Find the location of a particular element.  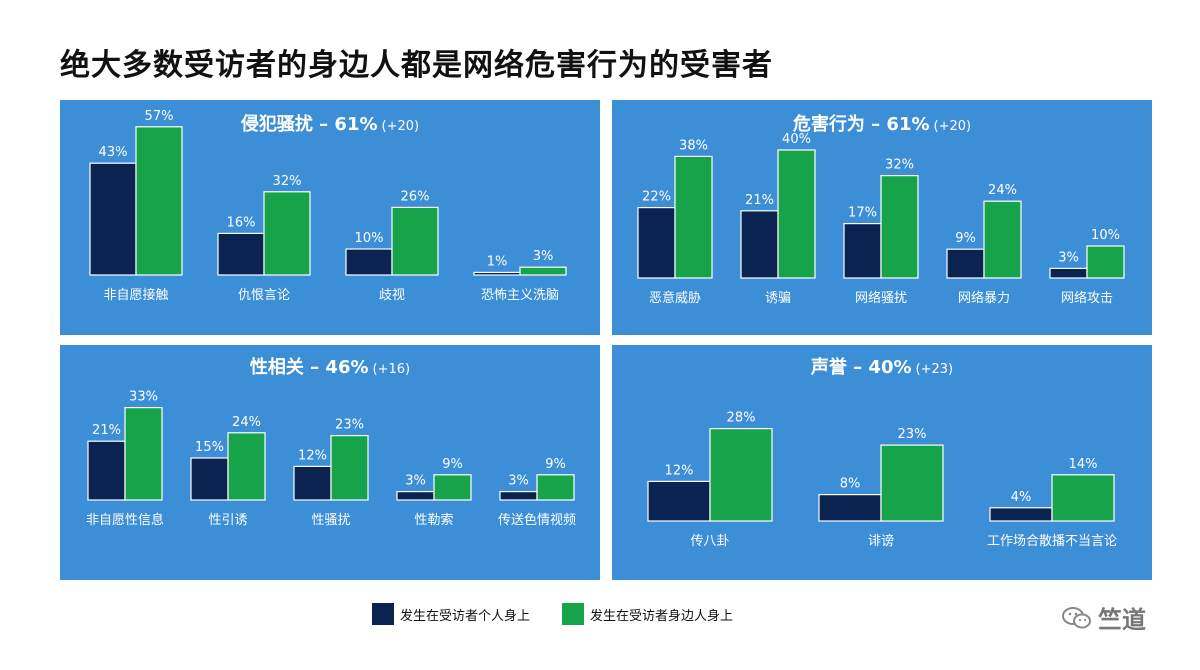

category-label: 网络暴力 is located at coordinates (984, 298).